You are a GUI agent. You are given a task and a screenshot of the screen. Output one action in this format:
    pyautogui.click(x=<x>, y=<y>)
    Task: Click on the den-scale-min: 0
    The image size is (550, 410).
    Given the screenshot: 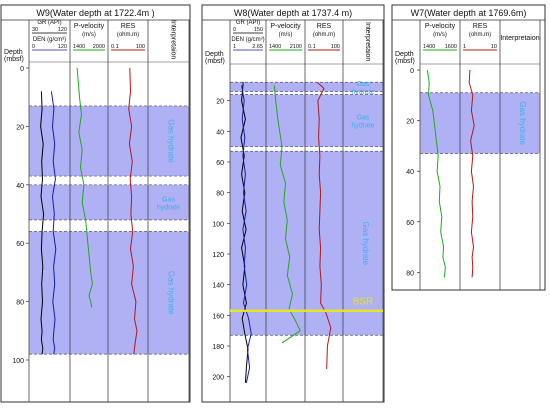 What is the action you would take?
    pyautogui.click(x=33, y=47)
    